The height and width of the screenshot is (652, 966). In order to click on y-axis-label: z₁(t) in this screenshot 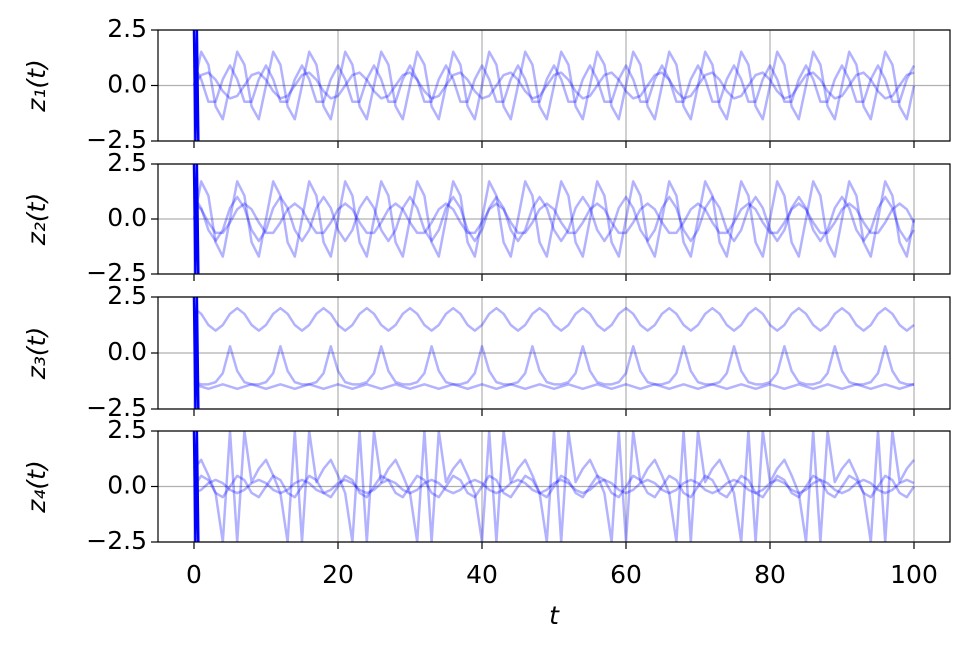, I will do `click(36, 85)`.